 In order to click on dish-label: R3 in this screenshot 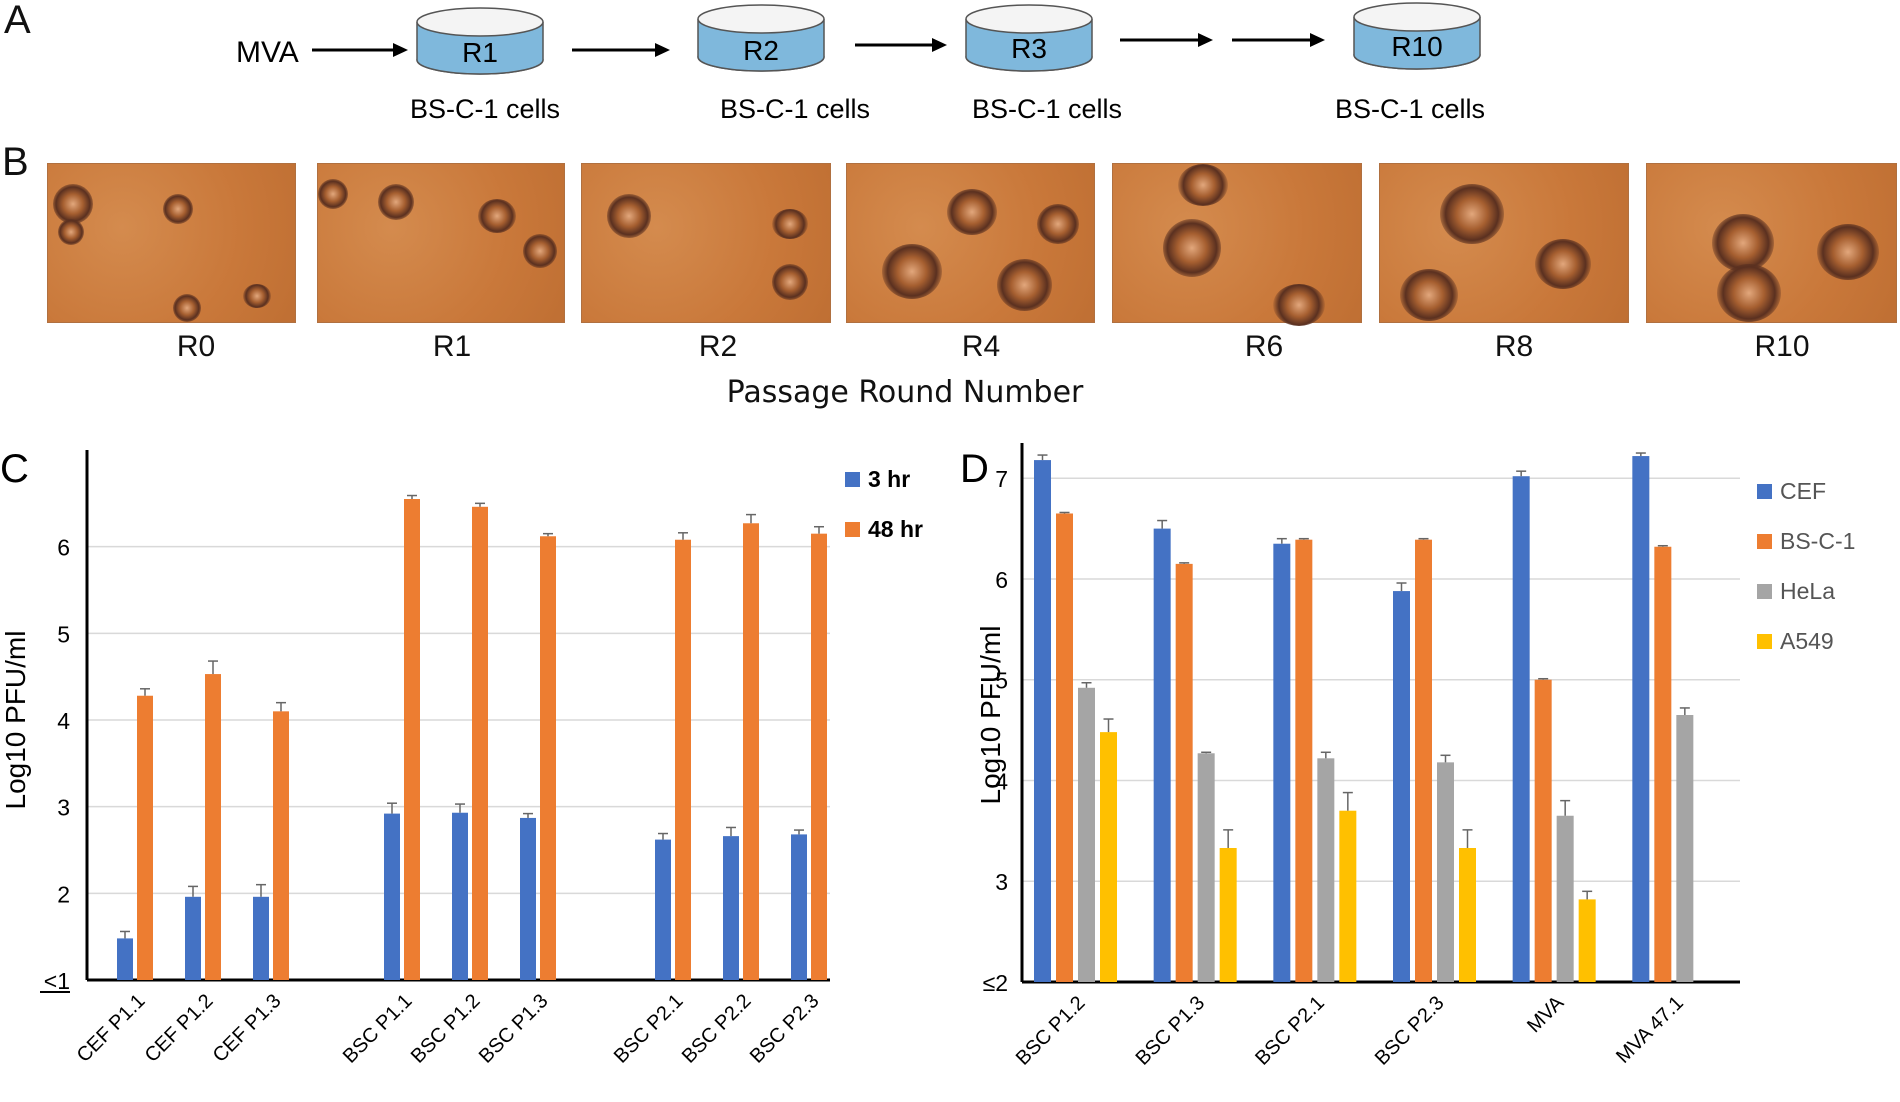, I will do `click(1029, 48)`.